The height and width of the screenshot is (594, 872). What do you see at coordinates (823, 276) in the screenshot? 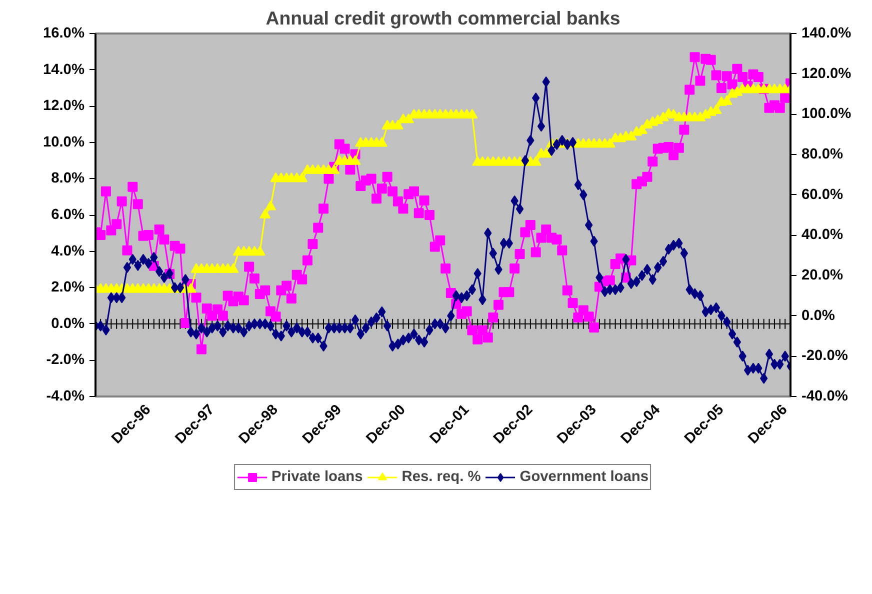
I see `y2-tick-label: 20.0%` at bounding box center [823, 276].